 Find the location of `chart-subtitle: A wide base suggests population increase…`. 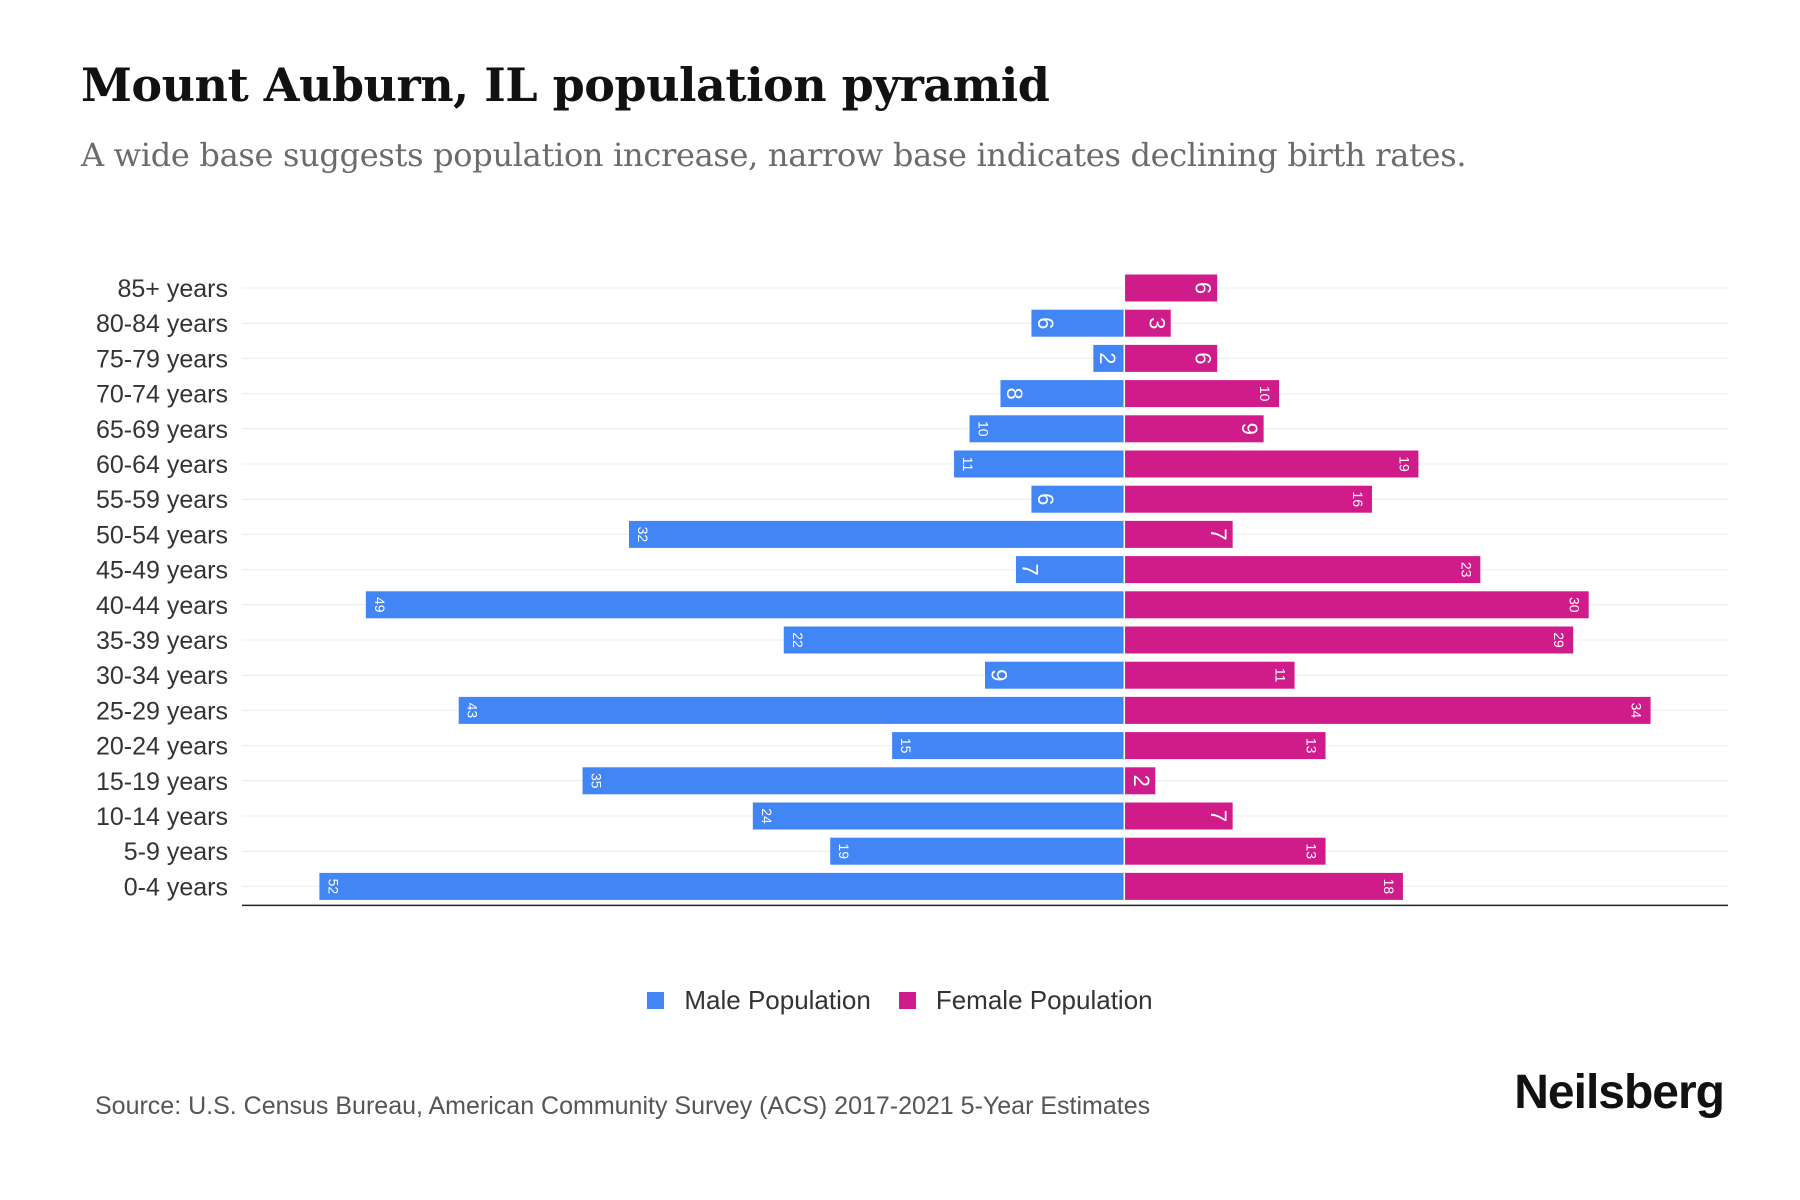

chart-subtitle: A wide base suggests population increase… is located at coordinates (774, 155).